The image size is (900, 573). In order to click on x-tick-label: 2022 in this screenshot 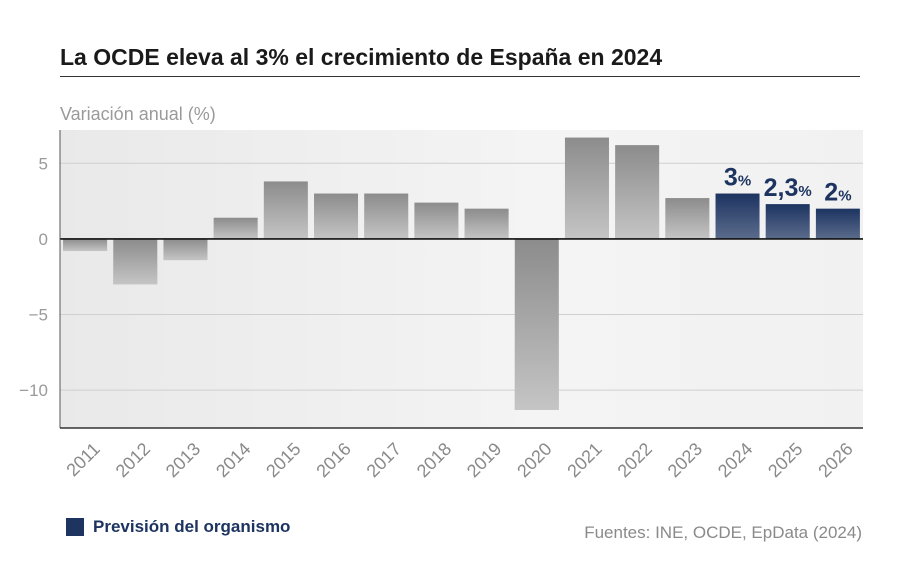, I will do `click(635, 460)`.